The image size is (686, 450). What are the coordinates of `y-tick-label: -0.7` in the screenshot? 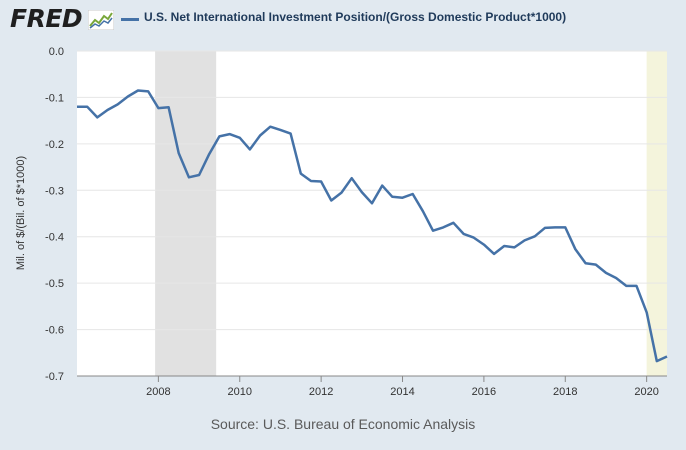 It's located at (54, 377).